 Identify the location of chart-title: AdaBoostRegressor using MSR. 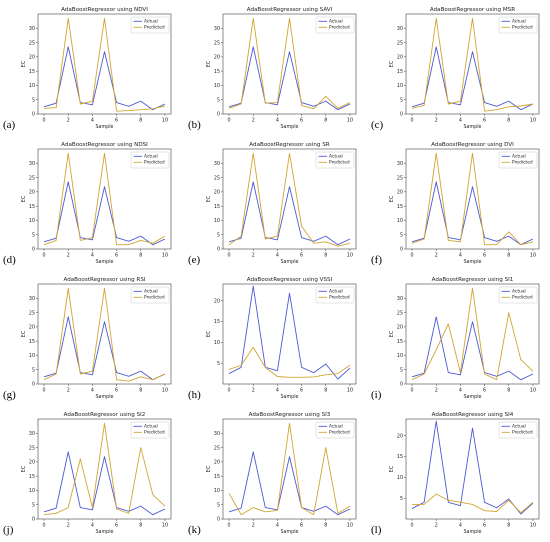
(472, 10).